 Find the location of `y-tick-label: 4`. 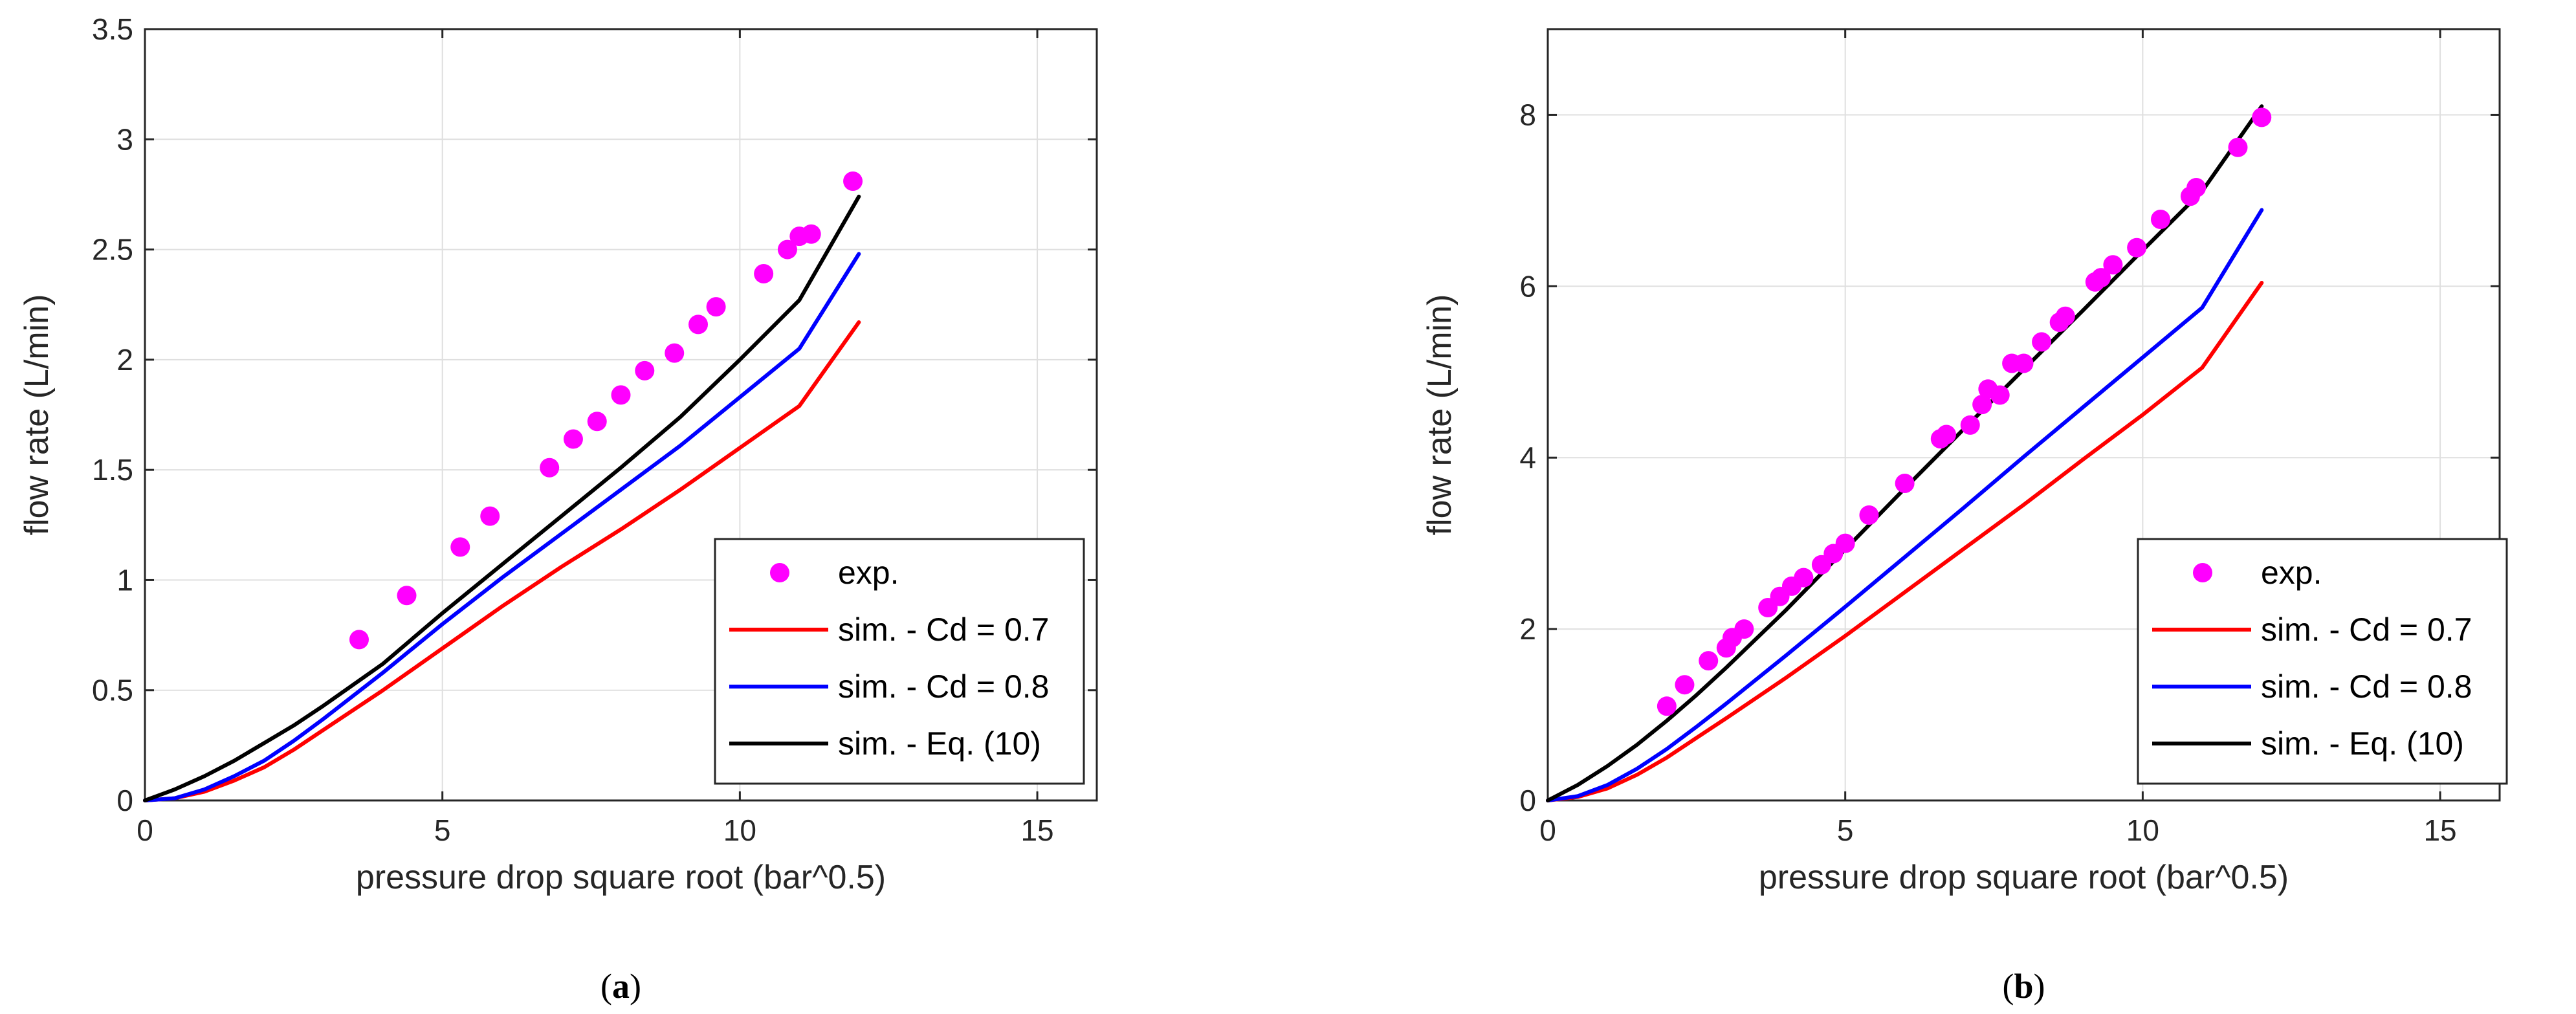

y-tick-label: 4 is located at coordinates (1528, 457).